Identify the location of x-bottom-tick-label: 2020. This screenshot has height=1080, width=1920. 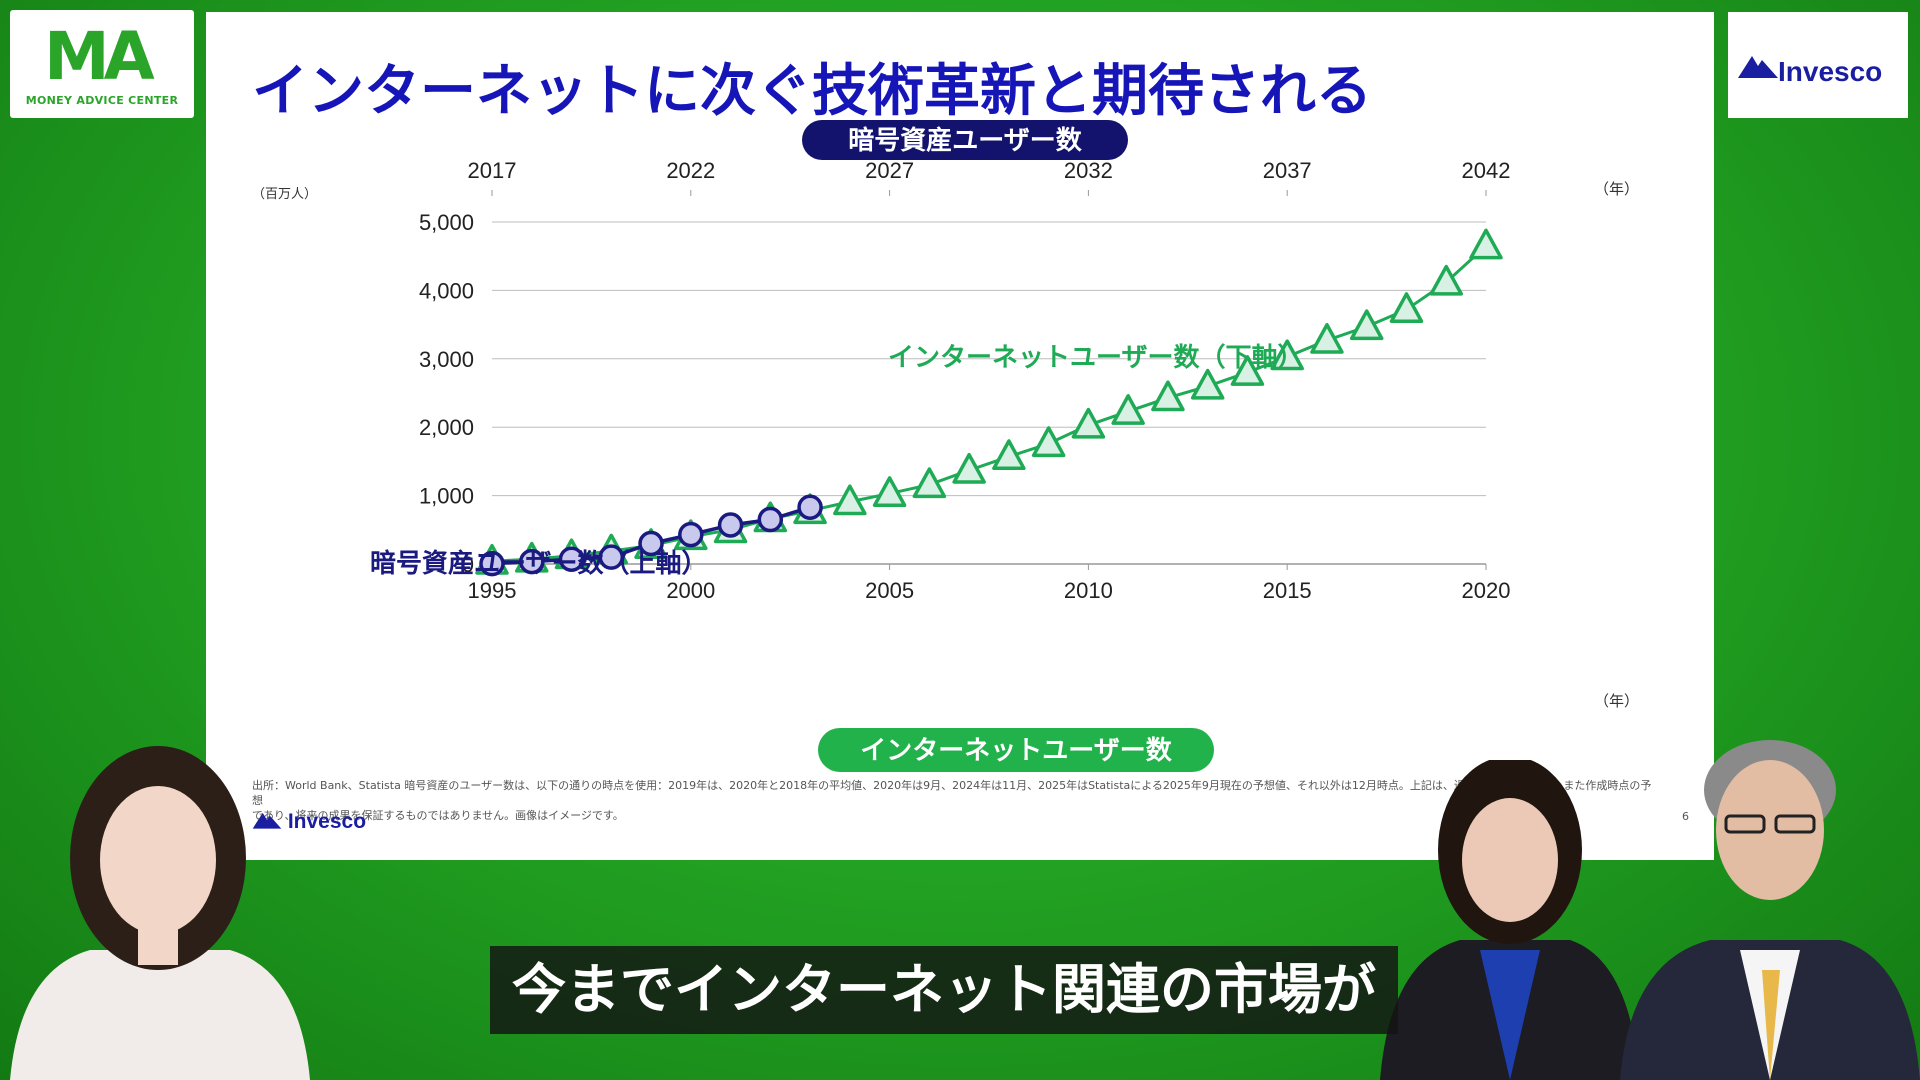
(1486, 590).